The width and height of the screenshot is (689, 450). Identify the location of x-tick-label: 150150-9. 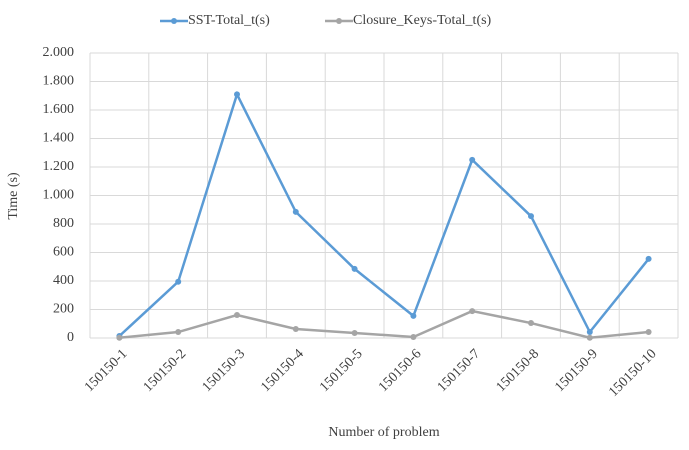
(576, 370).